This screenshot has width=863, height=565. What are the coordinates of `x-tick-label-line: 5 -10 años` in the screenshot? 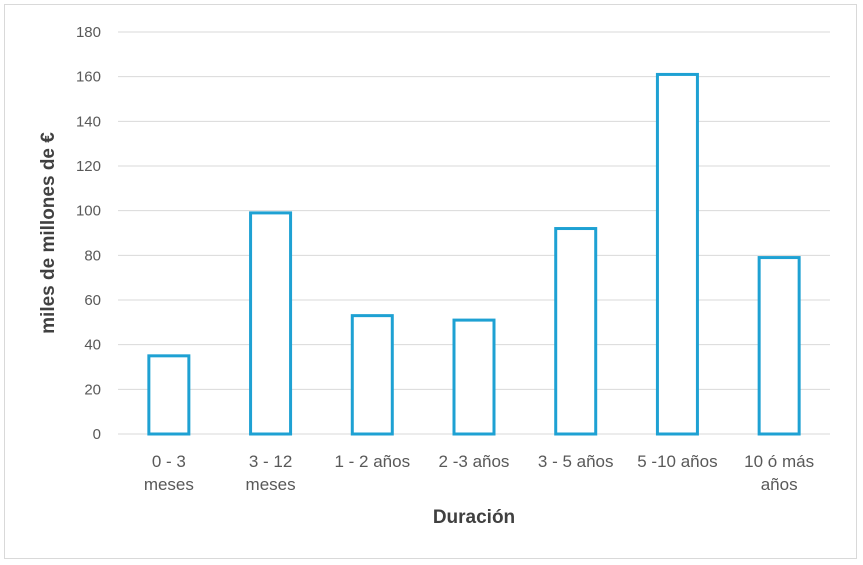 It's located at (677, 461).